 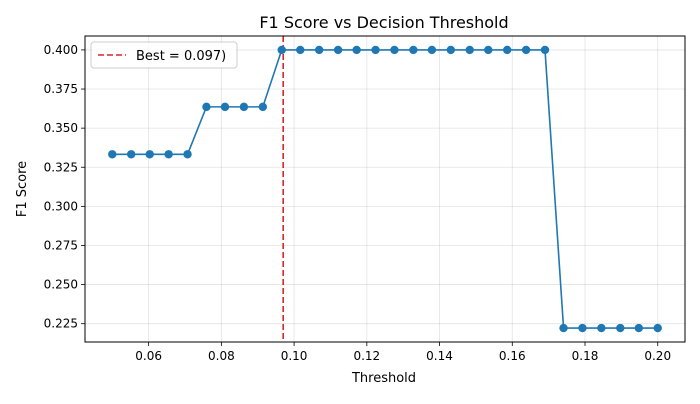 What do you see at coordinates (657, 356) in the screenshot?
I see `x-tick-label: 0.20` at bounding box center [657, 356].